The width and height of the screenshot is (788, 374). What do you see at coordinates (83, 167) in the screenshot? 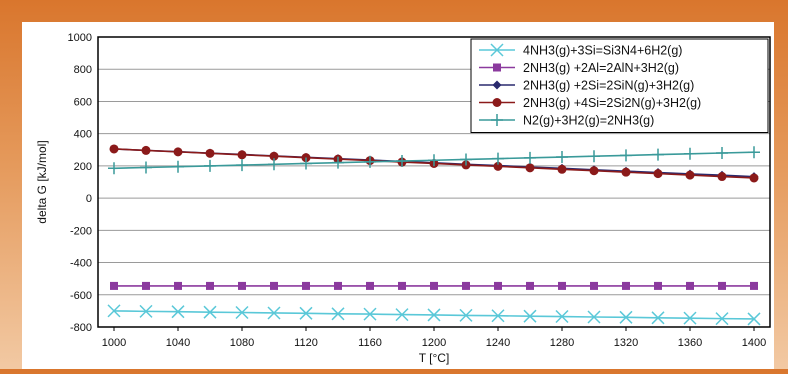
I see `y-tick-label-5: 200` at bounding box center [83, 167].